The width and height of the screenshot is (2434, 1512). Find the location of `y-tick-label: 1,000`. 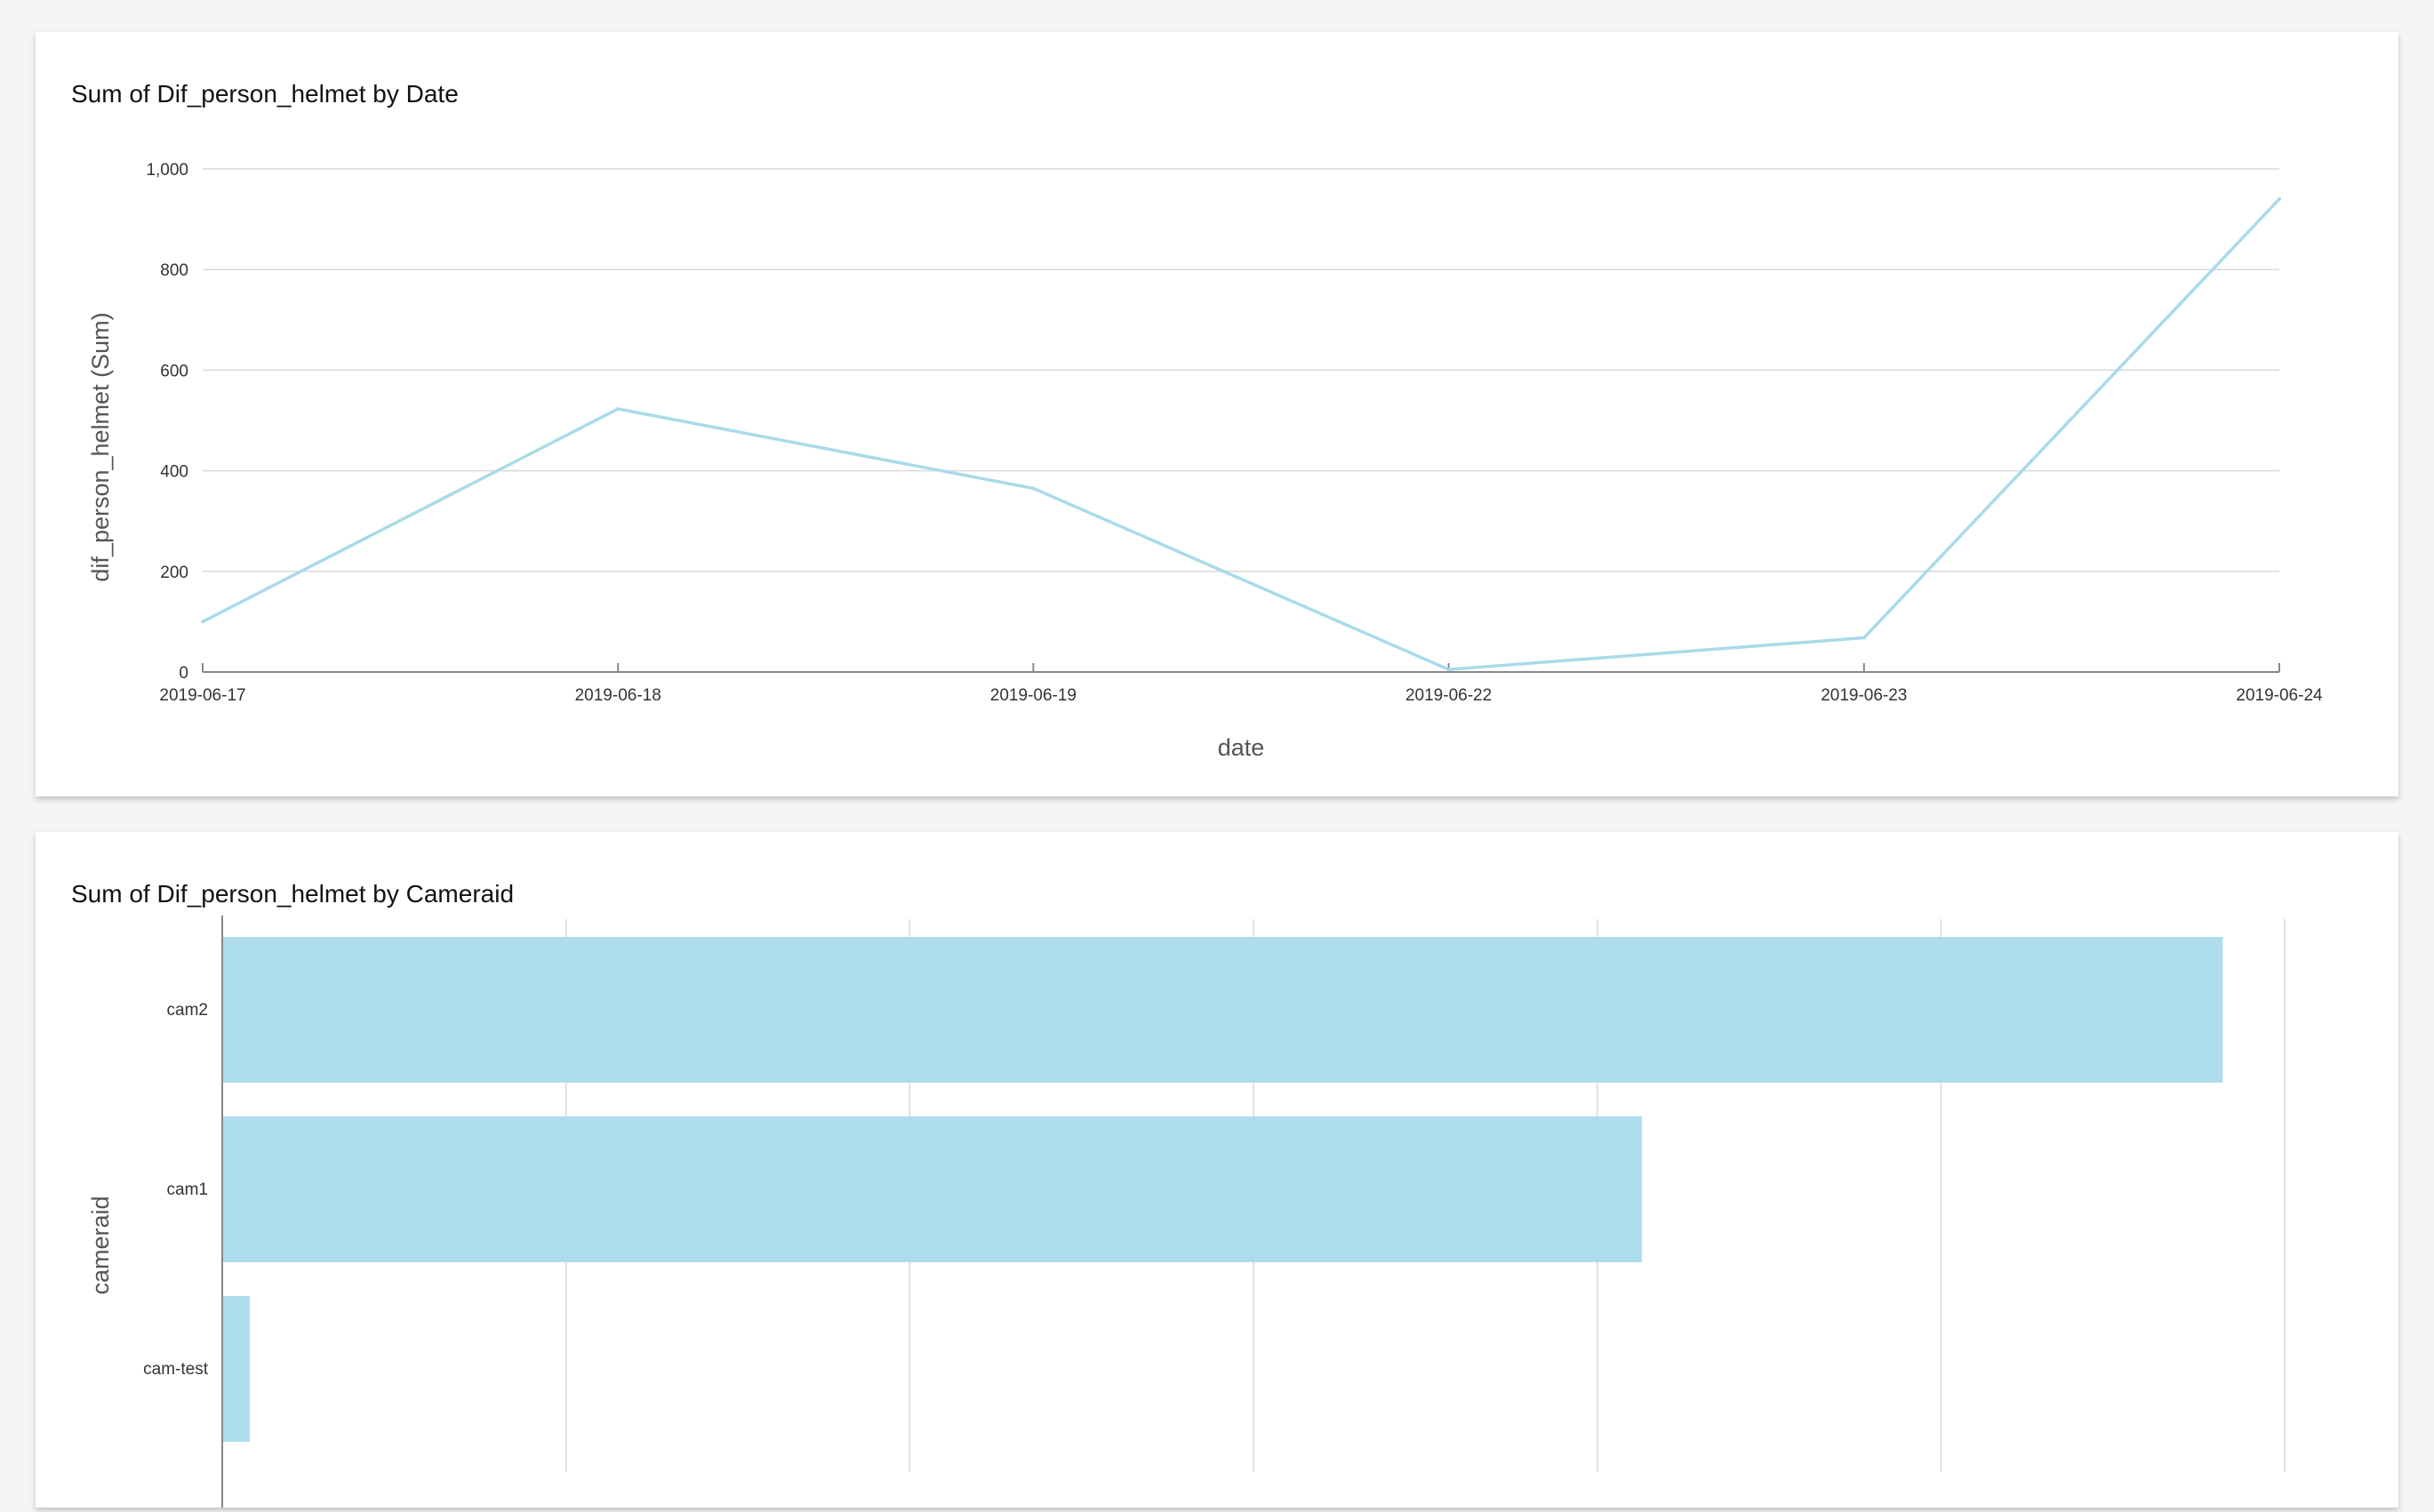

y-tick-label: 1,000 is located at coordinates (167, 170).